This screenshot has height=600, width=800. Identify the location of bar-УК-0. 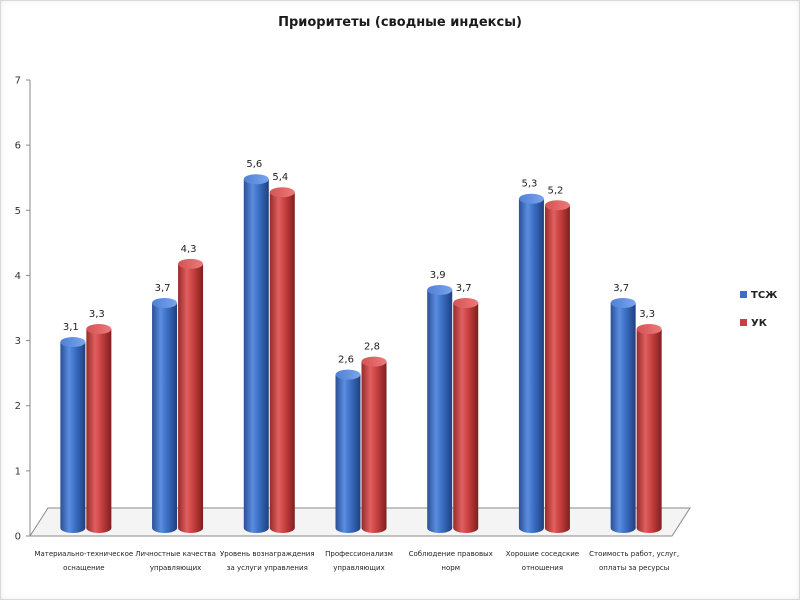
(99, 428).